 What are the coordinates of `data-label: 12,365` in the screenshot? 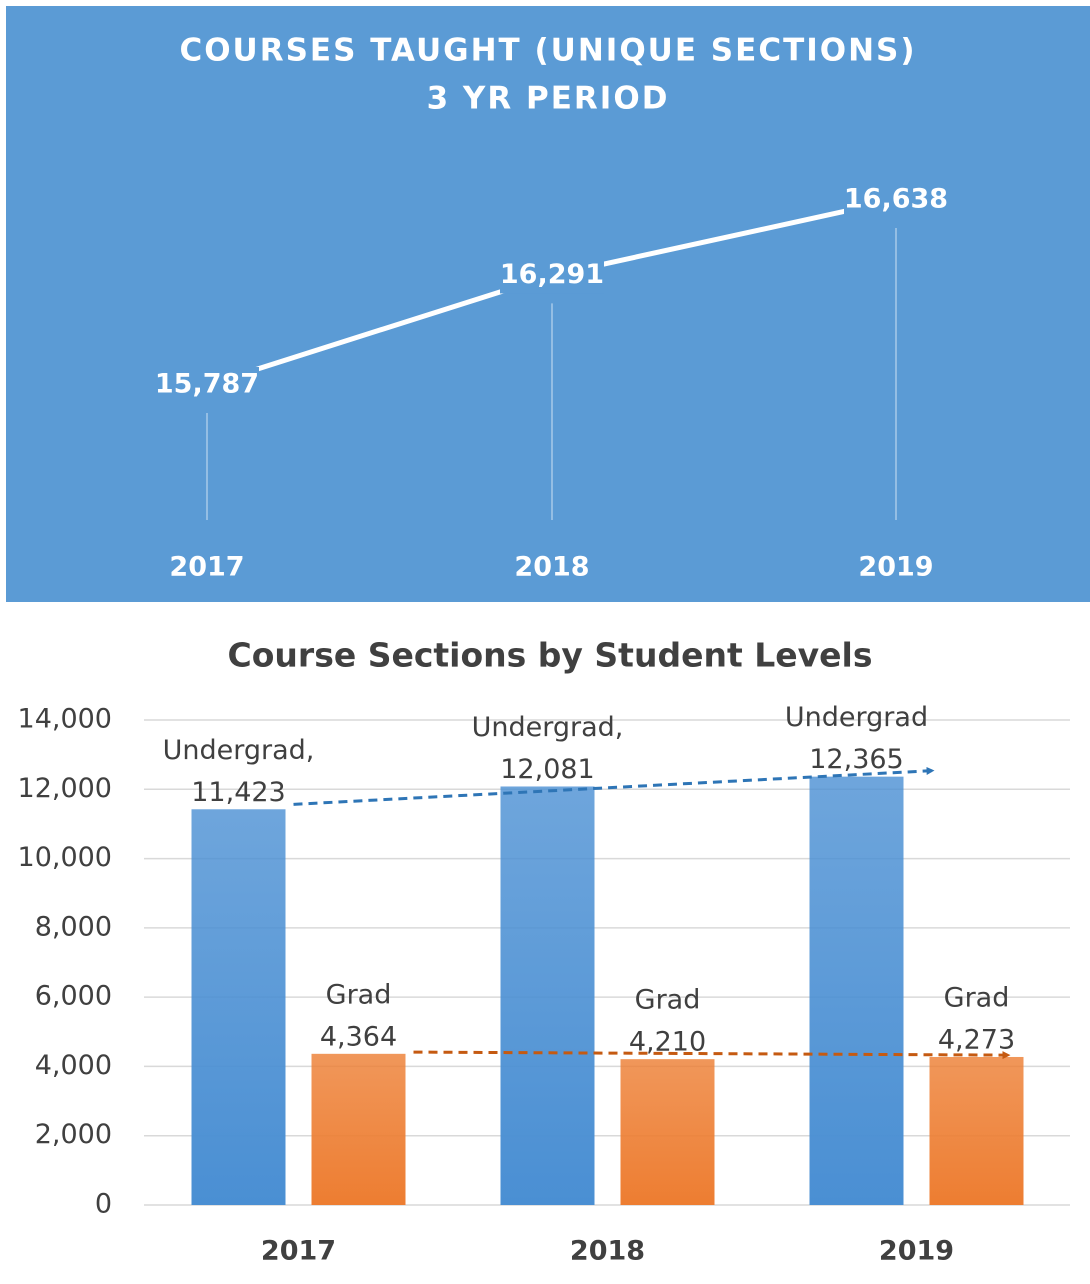 It's located at (856, 759).